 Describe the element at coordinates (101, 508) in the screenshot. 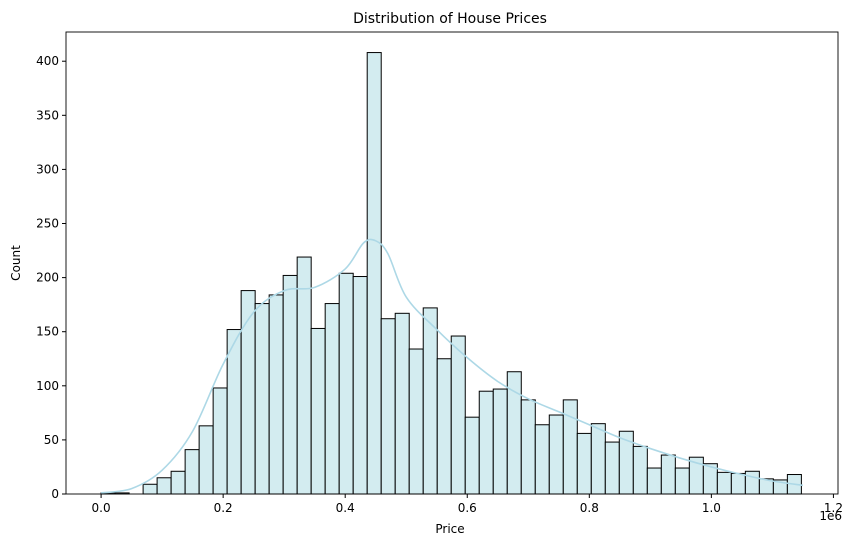

I see `x-tick-label: 0.0` at that location.